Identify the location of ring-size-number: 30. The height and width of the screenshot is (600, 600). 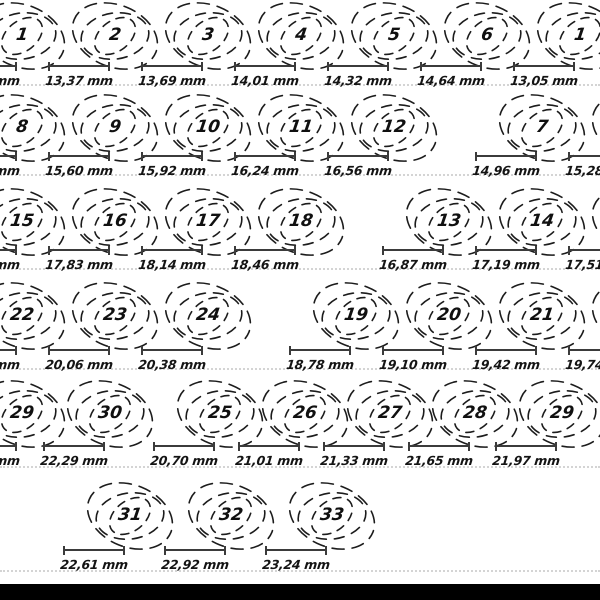
(110, 412).